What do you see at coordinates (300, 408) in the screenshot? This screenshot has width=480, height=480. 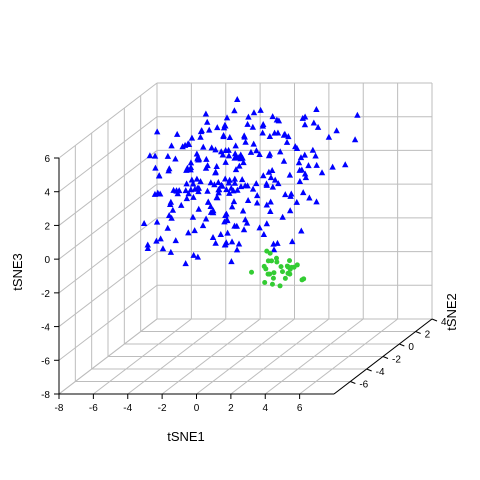 I see `x-tick-label: 6` at bounding box center [300, 408].